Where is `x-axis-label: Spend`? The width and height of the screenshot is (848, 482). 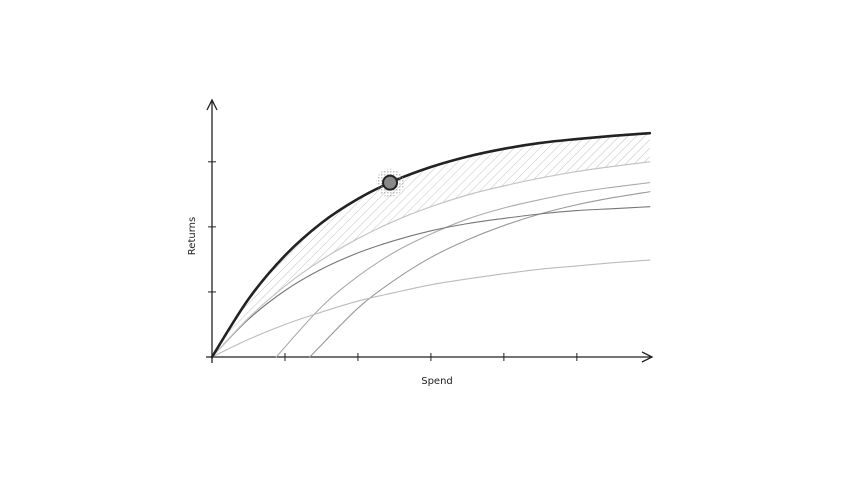
x-axis-label: Spend is located at coordinates (437, 381).